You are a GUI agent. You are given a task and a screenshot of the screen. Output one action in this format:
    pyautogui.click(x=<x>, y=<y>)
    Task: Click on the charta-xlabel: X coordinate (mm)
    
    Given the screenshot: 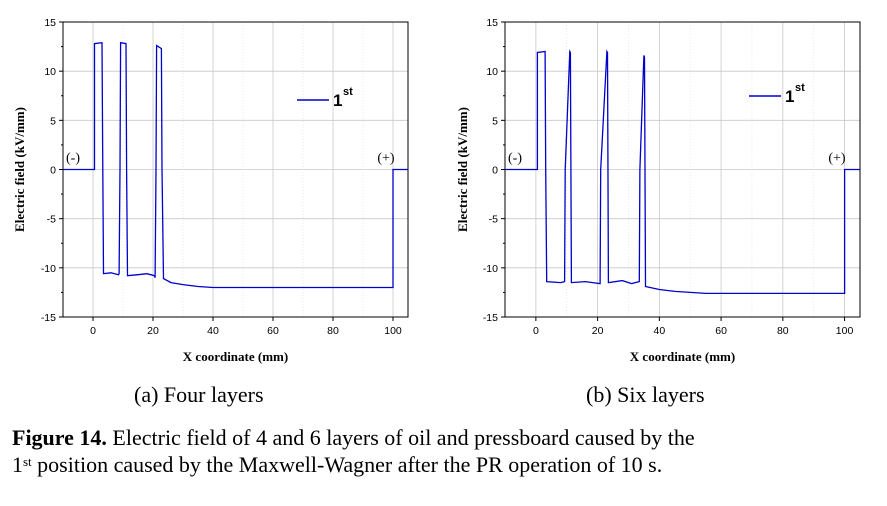 What is the action you would take?
    pyautogui.click(x=235, y=356)
    